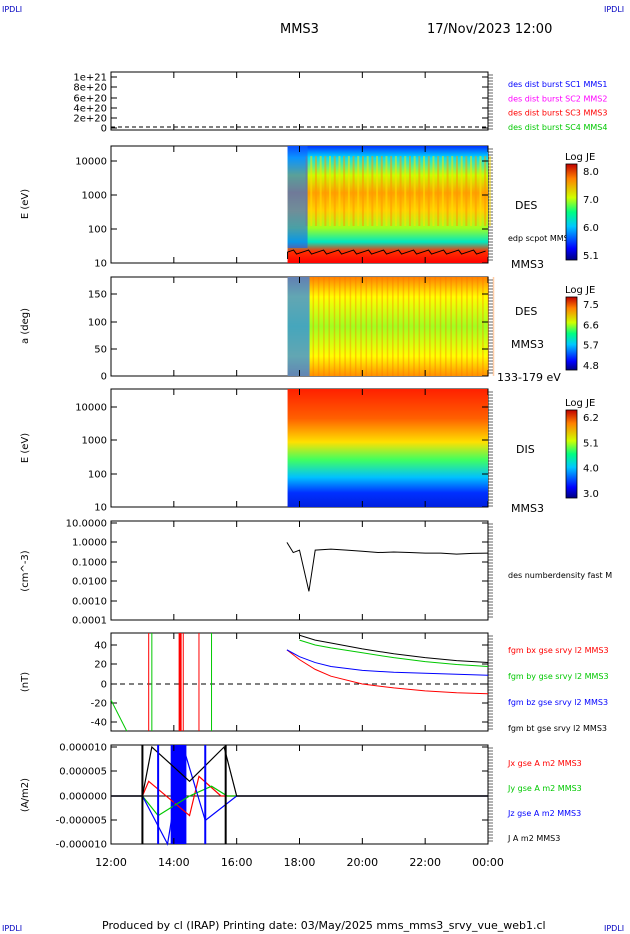  What do you see at coordinates (25, 326) in the screenshot?
I see `p3-ylabel: a (deg)` at bounding box center [25, 326].